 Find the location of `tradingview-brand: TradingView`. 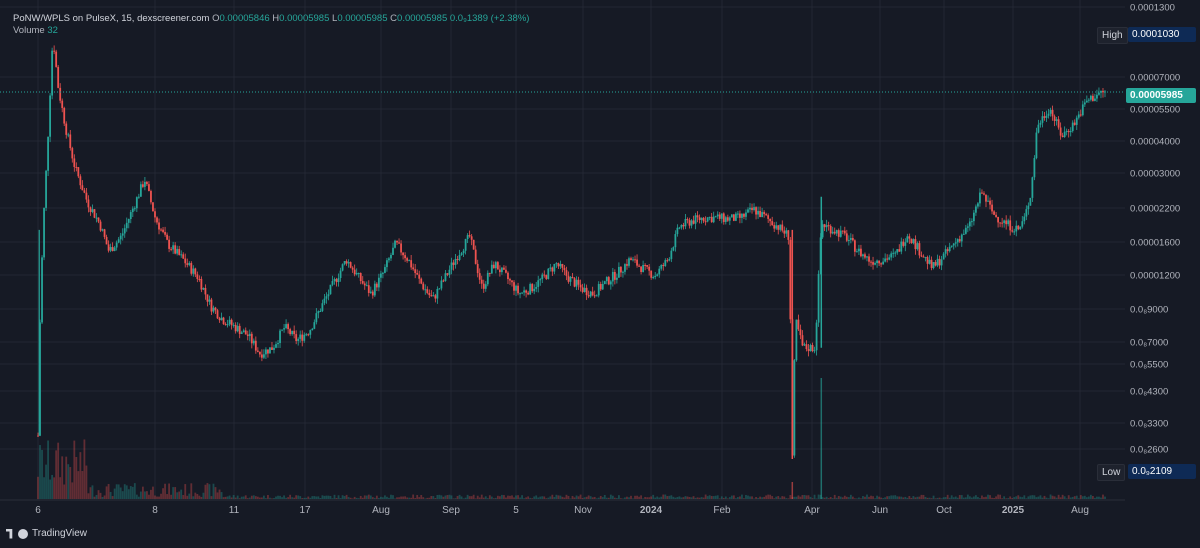

tradingview-brand: TradingView is located at coordinates (46, 533).